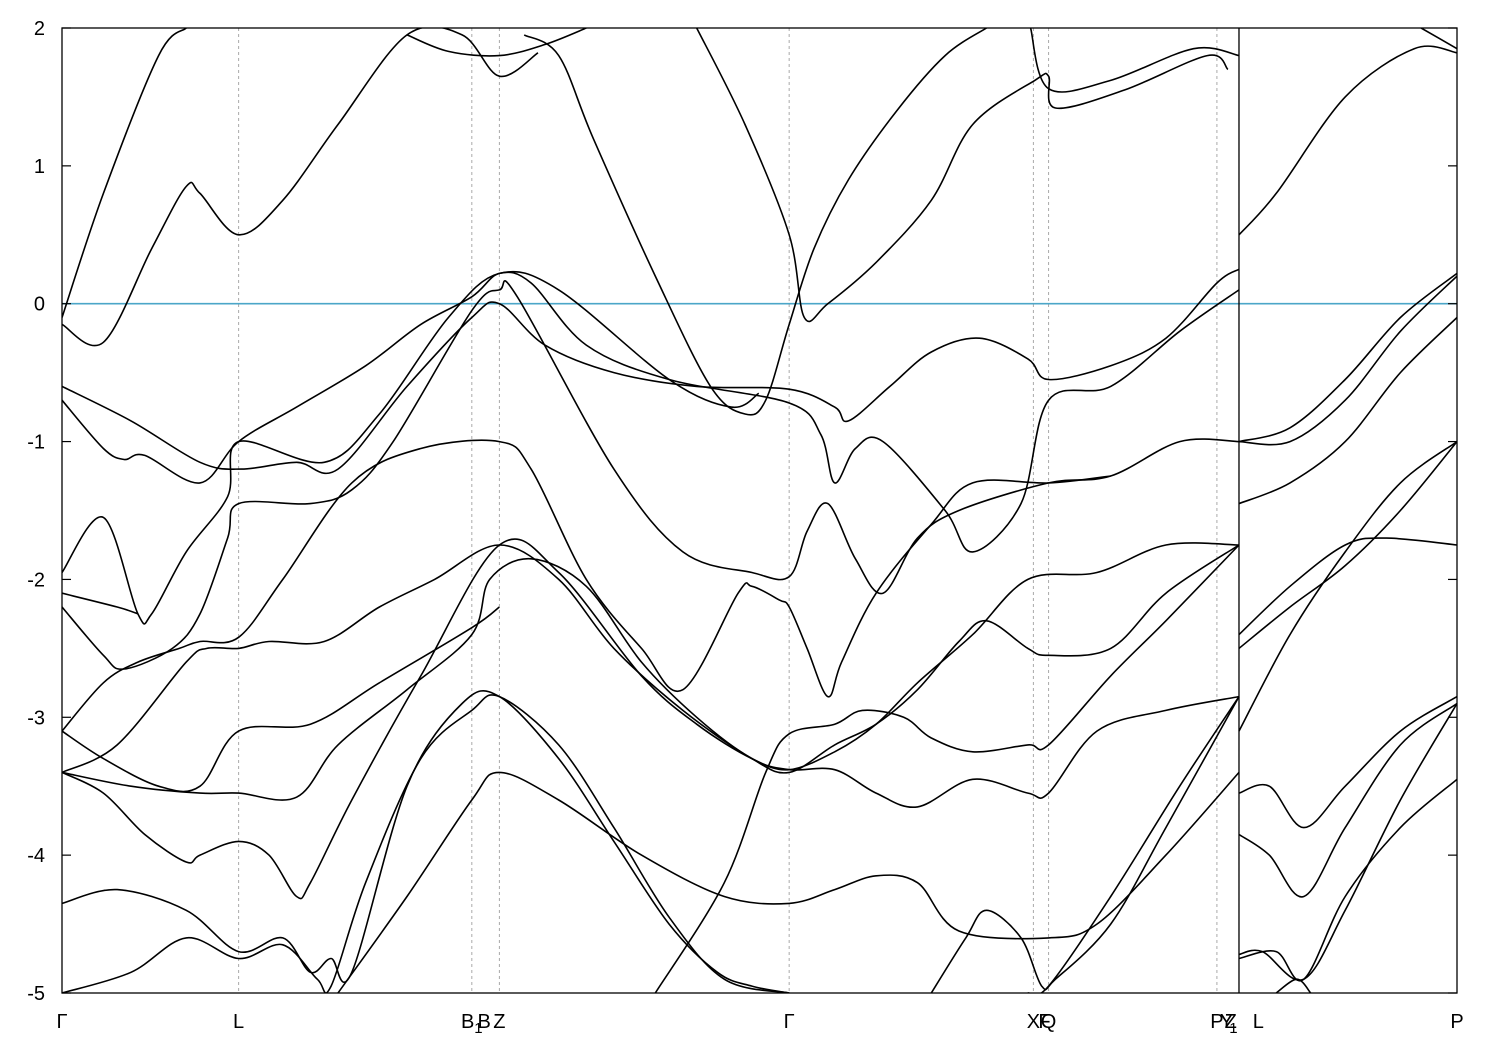  I want to click on k-point-label: F, so click(1044, 1022).